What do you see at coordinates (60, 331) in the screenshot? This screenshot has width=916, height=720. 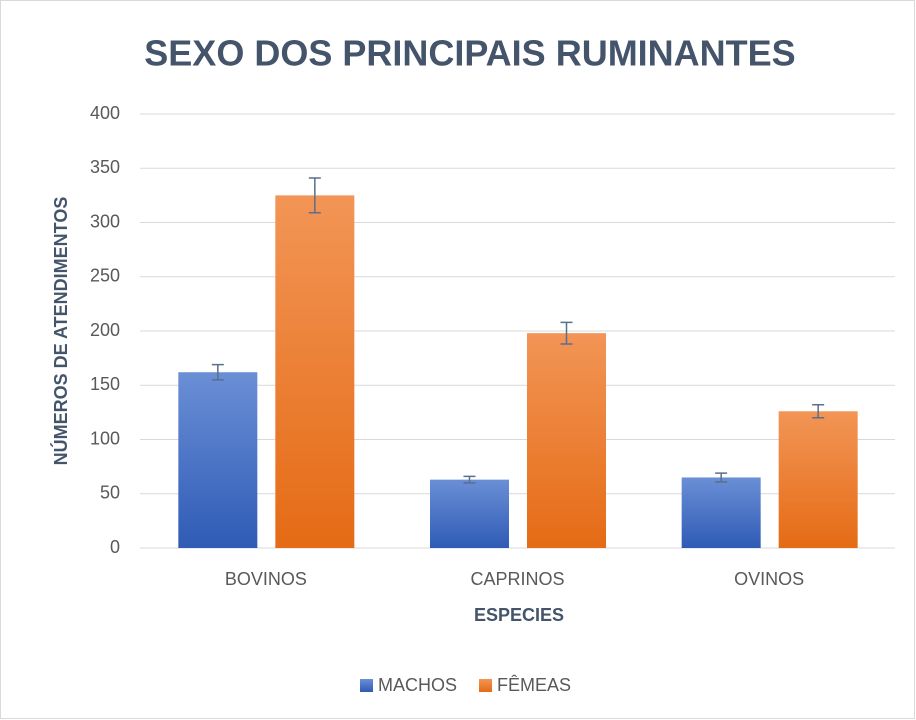 I see `y-axis-title: NÚMEROS DE ATENDIMENTOS` at bounding box center [60, 331].